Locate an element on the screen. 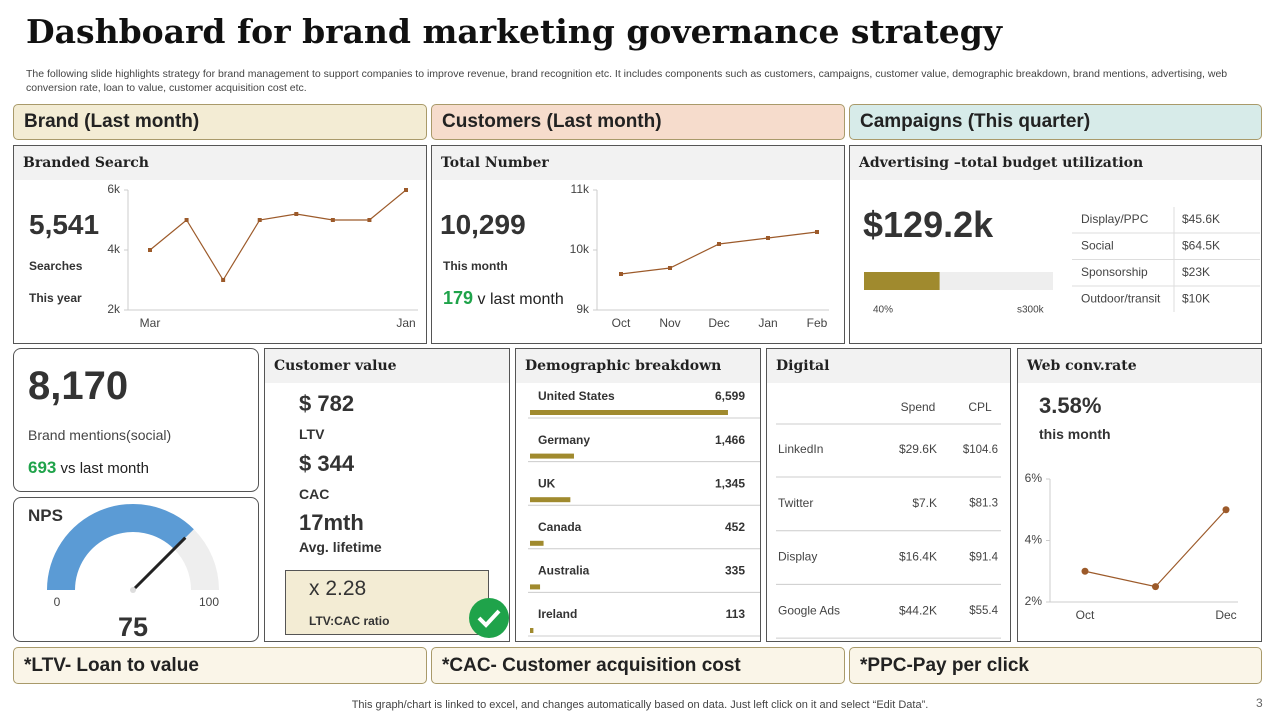 This screenshot has height=720, width=1280. panel-title: Branded Search is located at coordinates (220, 163).